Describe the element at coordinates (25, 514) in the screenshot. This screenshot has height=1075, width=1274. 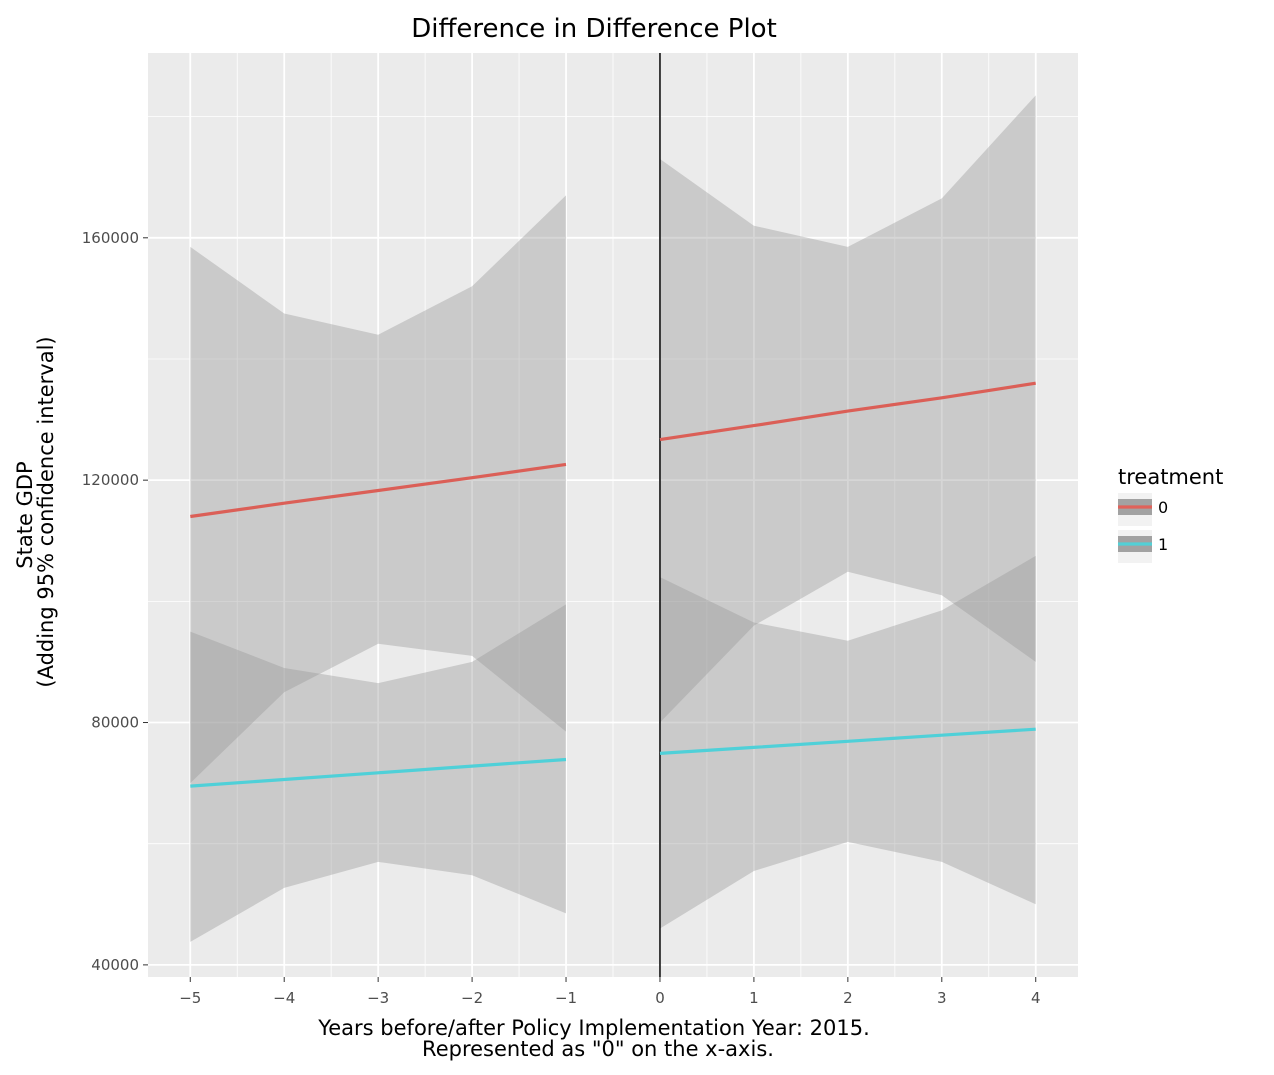
I see `y-axis-title-line1: State GDP` at that location.